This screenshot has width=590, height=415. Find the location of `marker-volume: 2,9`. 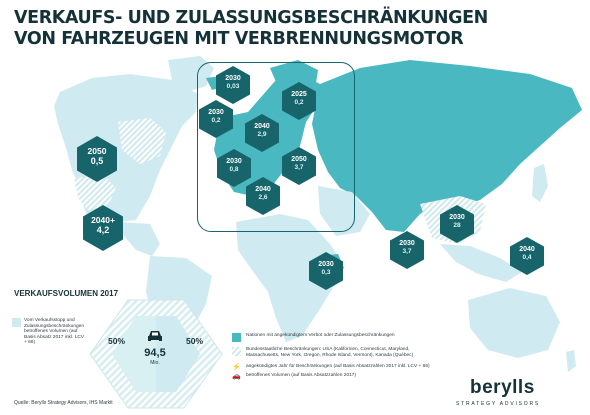

marker-volume: 2,9 is located at coordinates (262, 134).